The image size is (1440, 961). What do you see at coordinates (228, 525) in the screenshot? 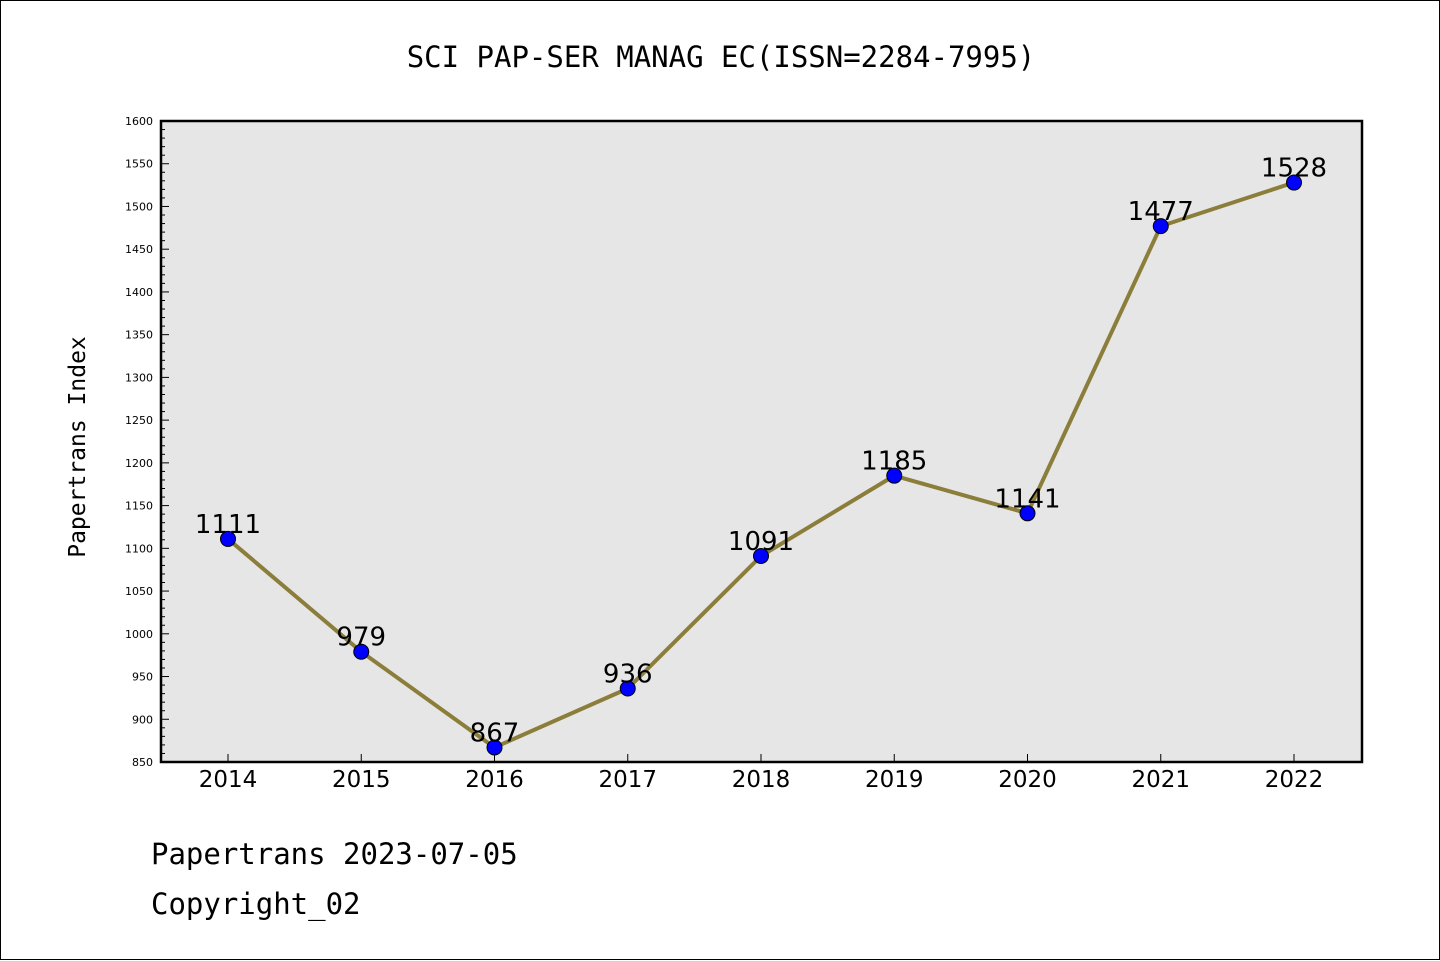
I see `data-label: 1111` at bounding box center [228, 525].